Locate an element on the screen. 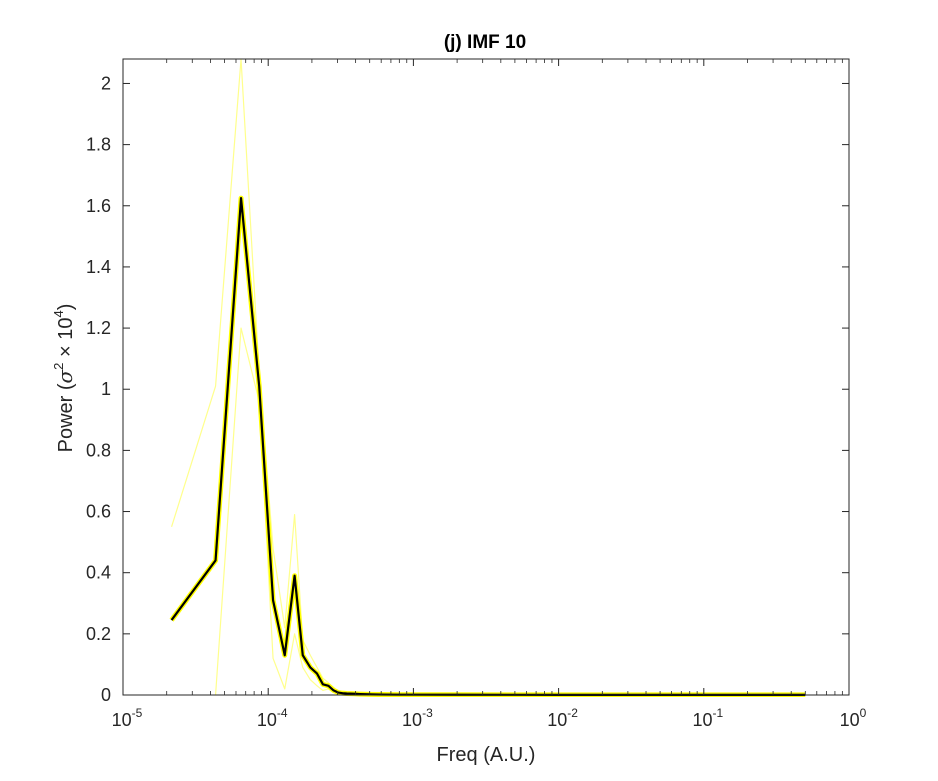  x-tick-label: 10⁻² is located at coordinates (562, 718).